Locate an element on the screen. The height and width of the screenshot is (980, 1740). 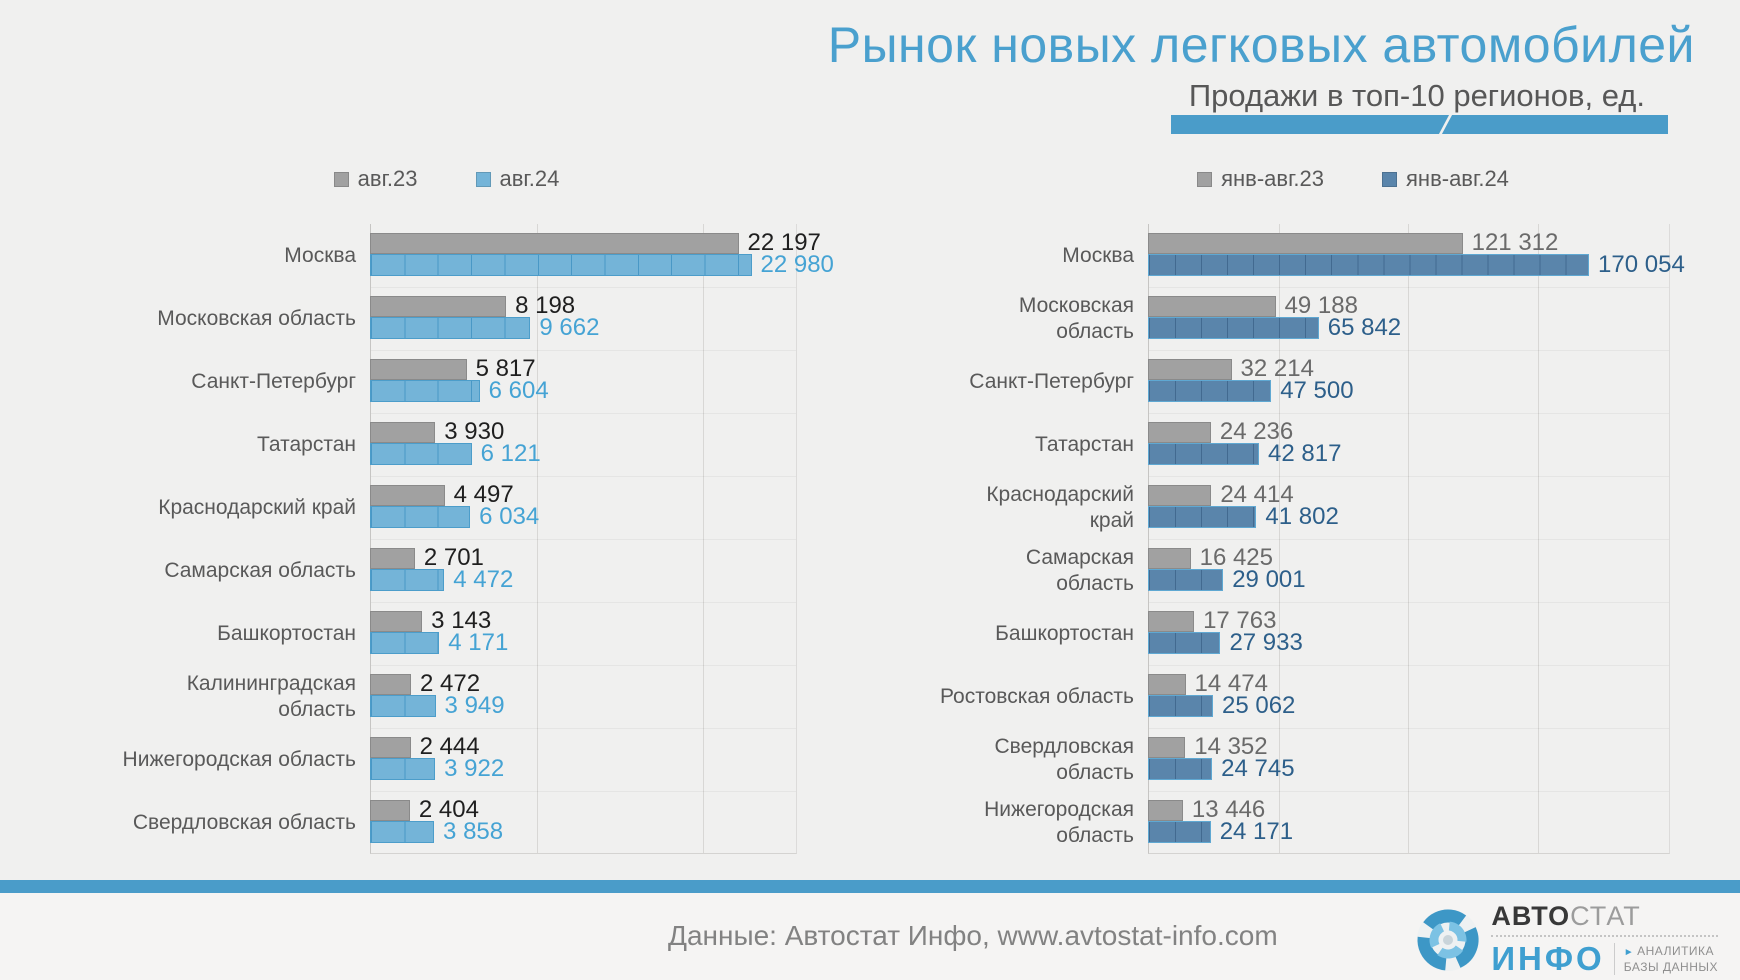
chart-row: Свердловская область 2 404 3 858 is located at coordinates (432, 822).